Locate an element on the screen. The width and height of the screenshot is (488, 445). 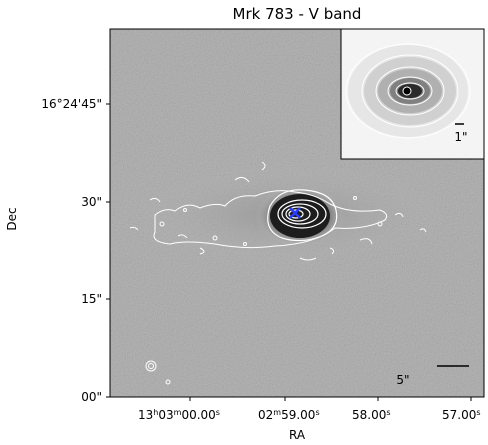
scale-bar-label: 5" is located at coordinates (403, 380).